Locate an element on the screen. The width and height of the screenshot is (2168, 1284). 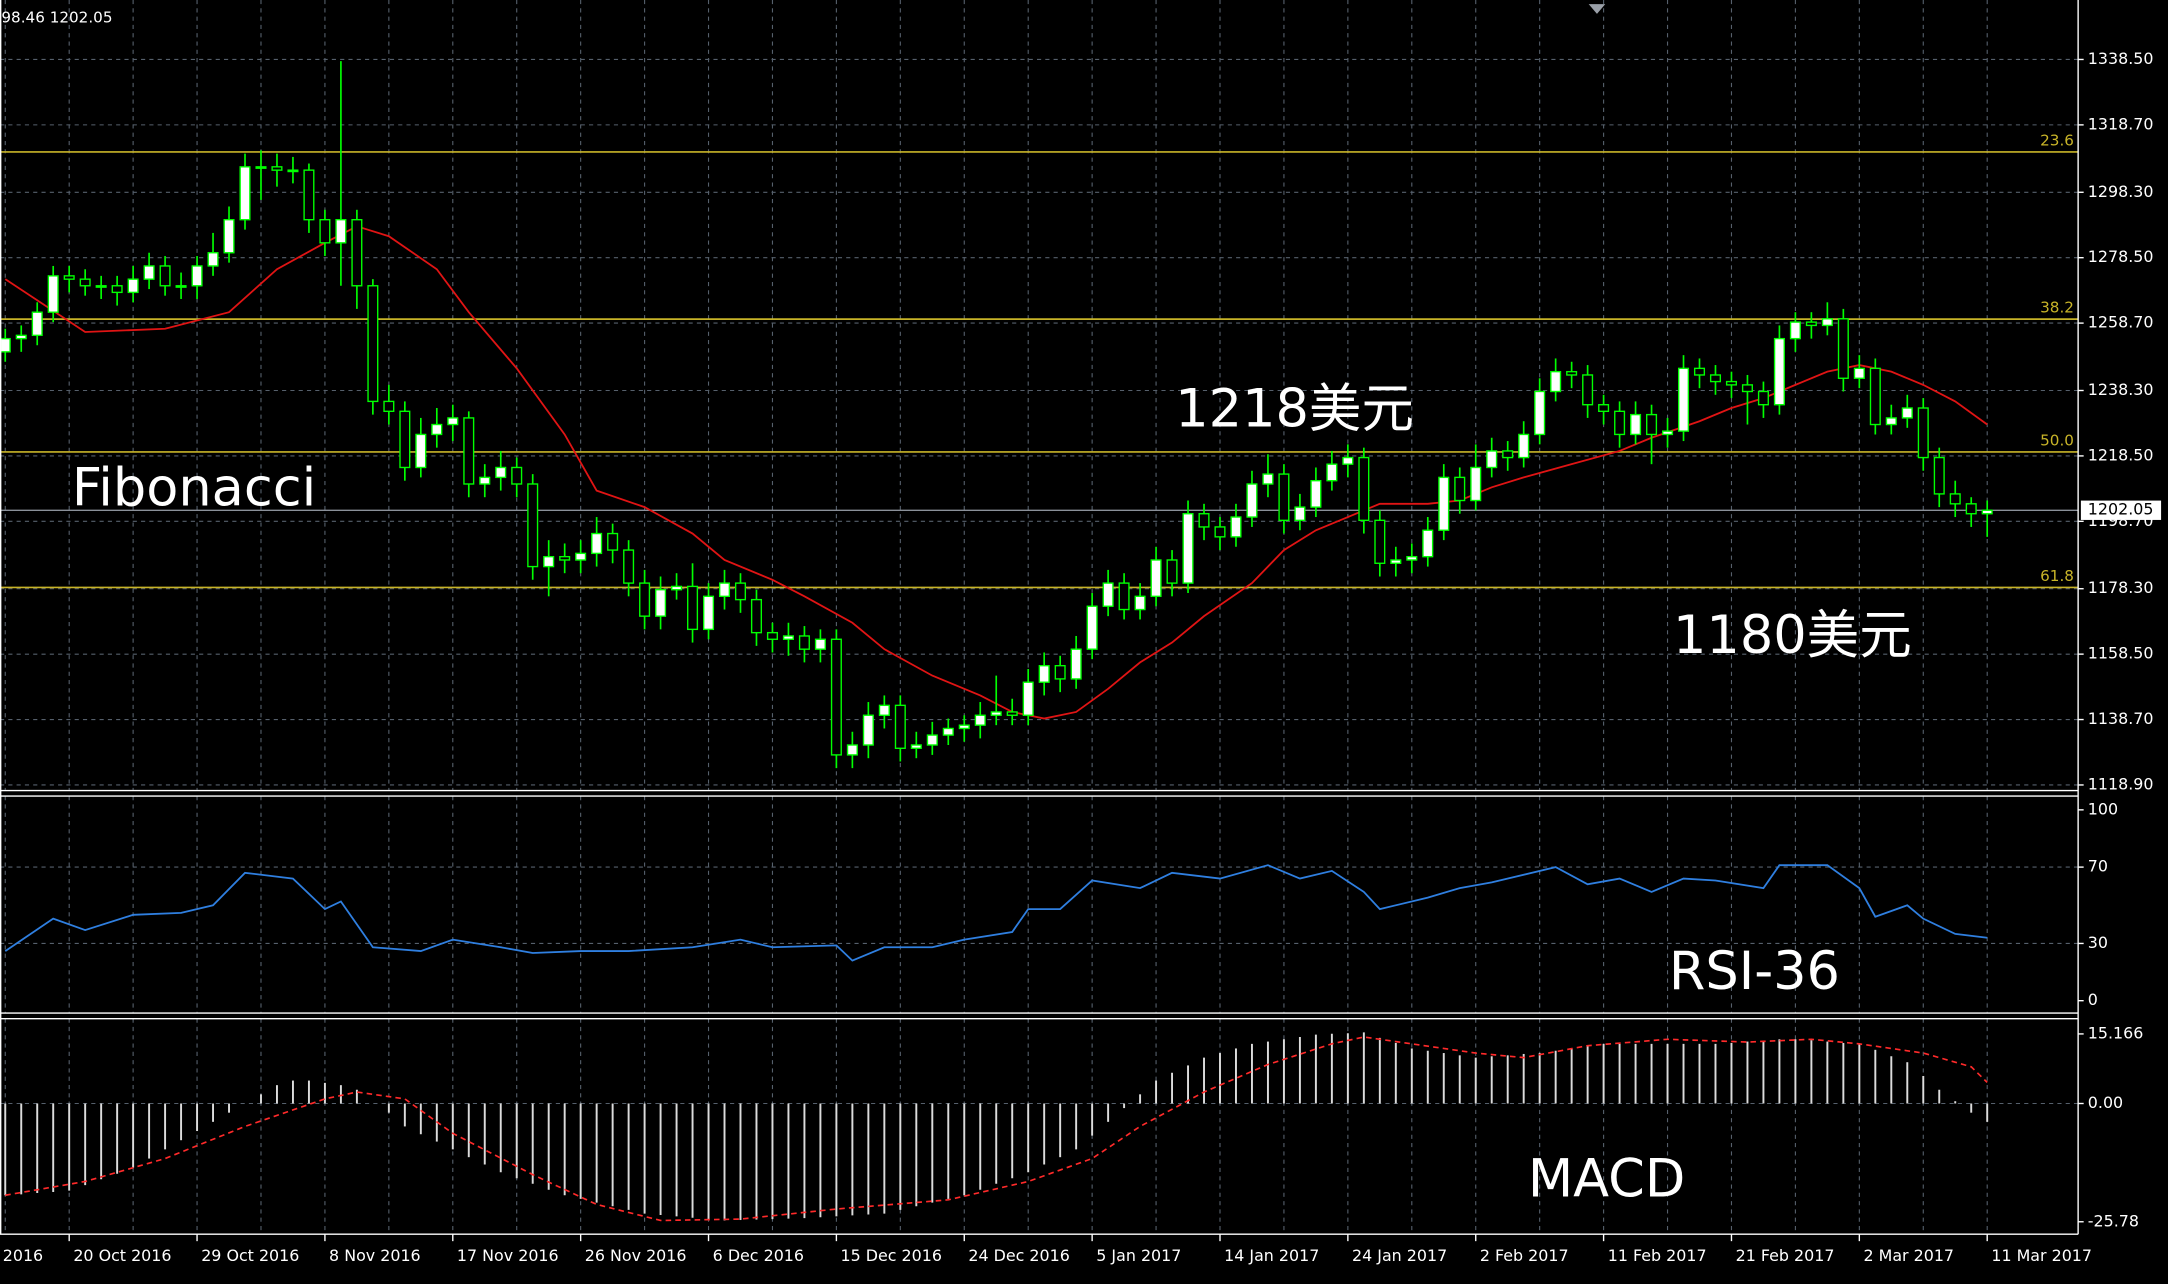
x-tick-label: 15 Dec 2016 is located at coordinates (891, 1255).